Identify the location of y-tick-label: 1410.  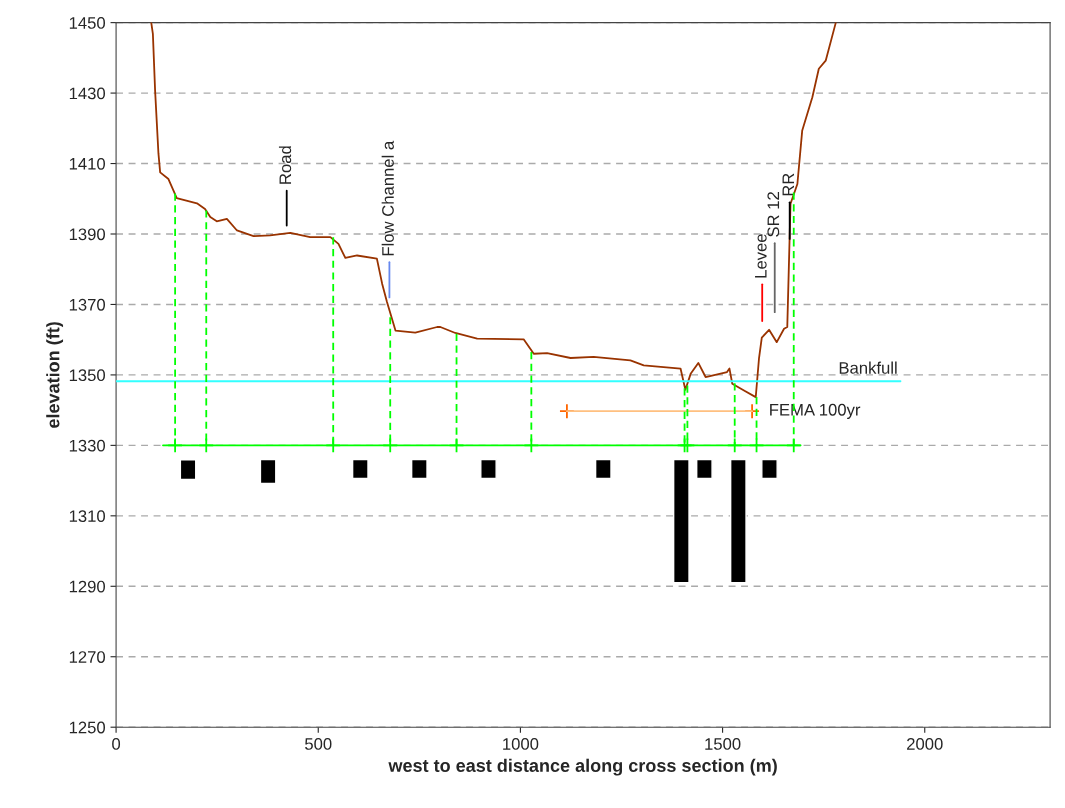
(87, 163).